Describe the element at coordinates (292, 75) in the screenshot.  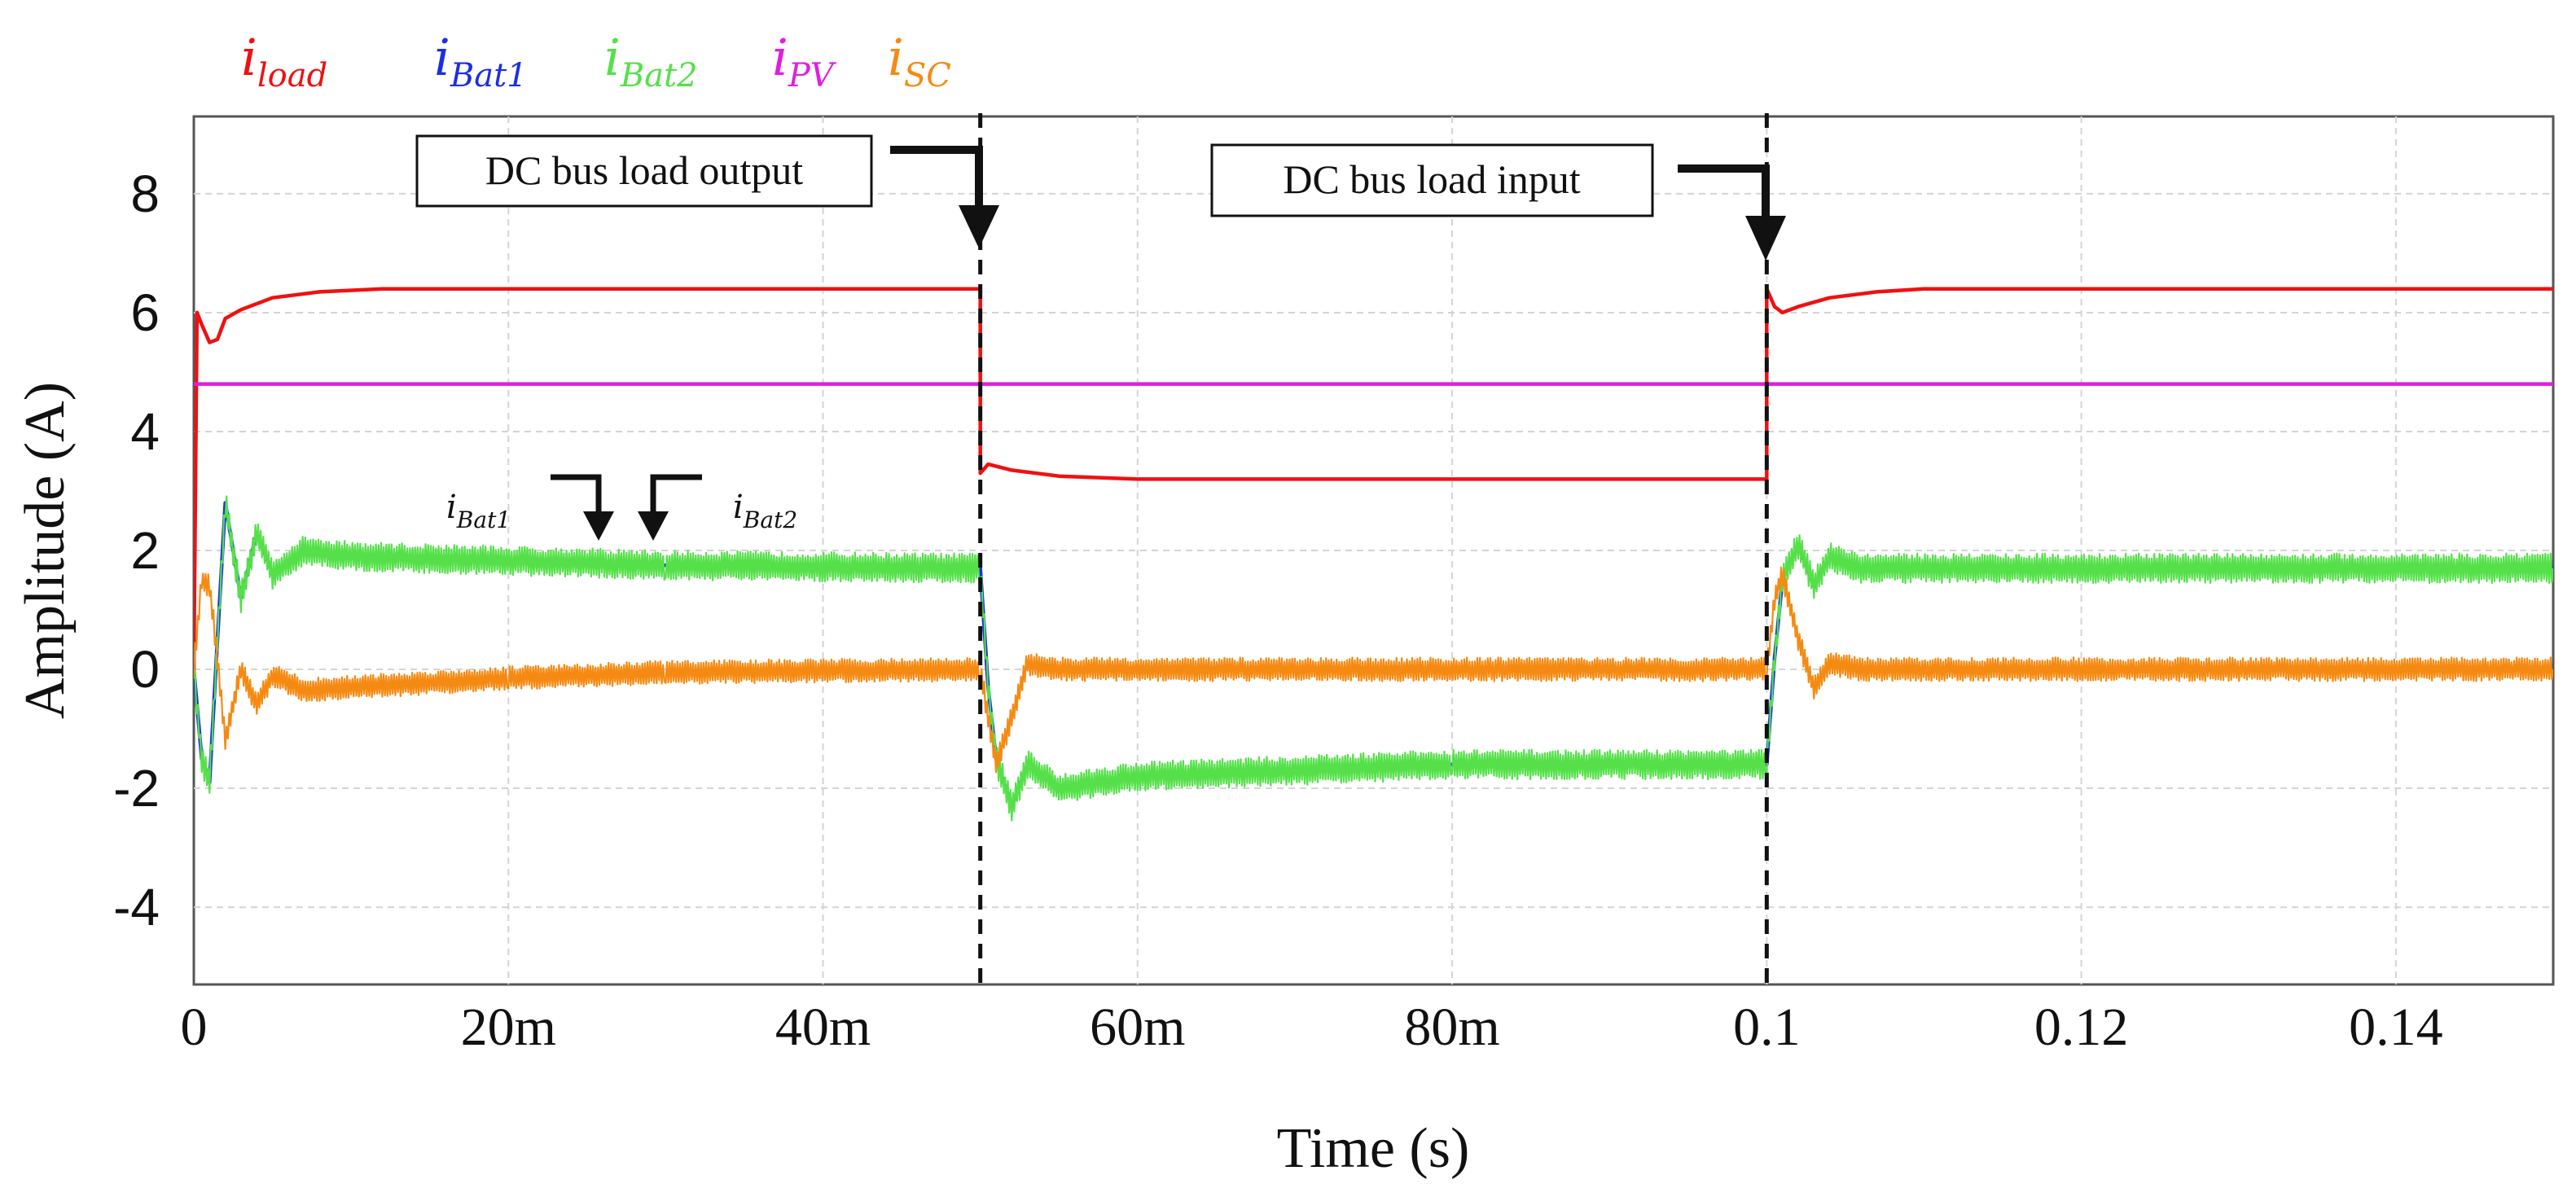
I see `legend-sub-load: load` at that location.